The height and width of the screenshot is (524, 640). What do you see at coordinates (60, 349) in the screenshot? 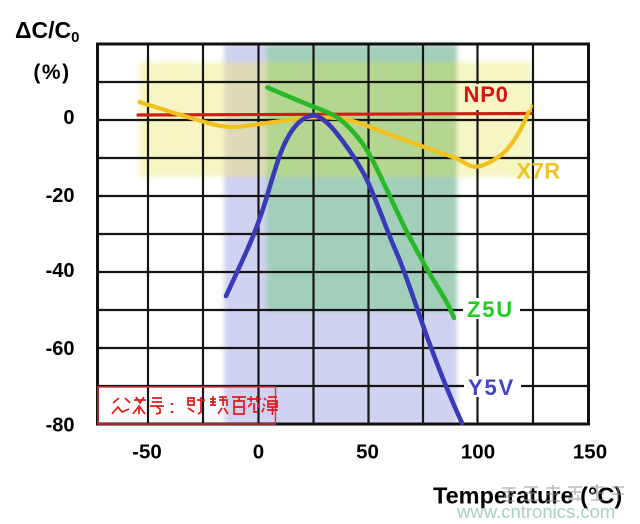
I see `svg-text: -60` at bounding box center [60, 349].